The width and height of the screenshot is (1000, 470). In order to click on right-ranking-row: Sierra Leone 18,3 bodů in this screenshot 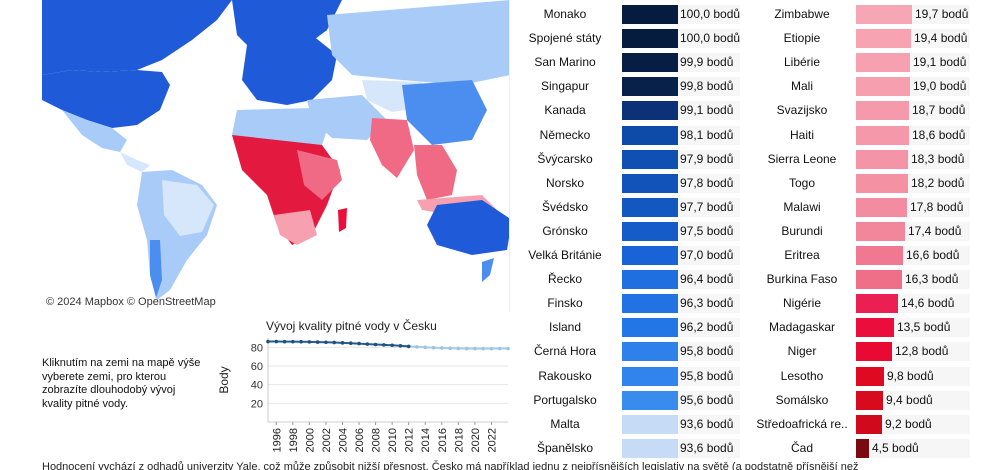, I will do `click(861, 159)`.